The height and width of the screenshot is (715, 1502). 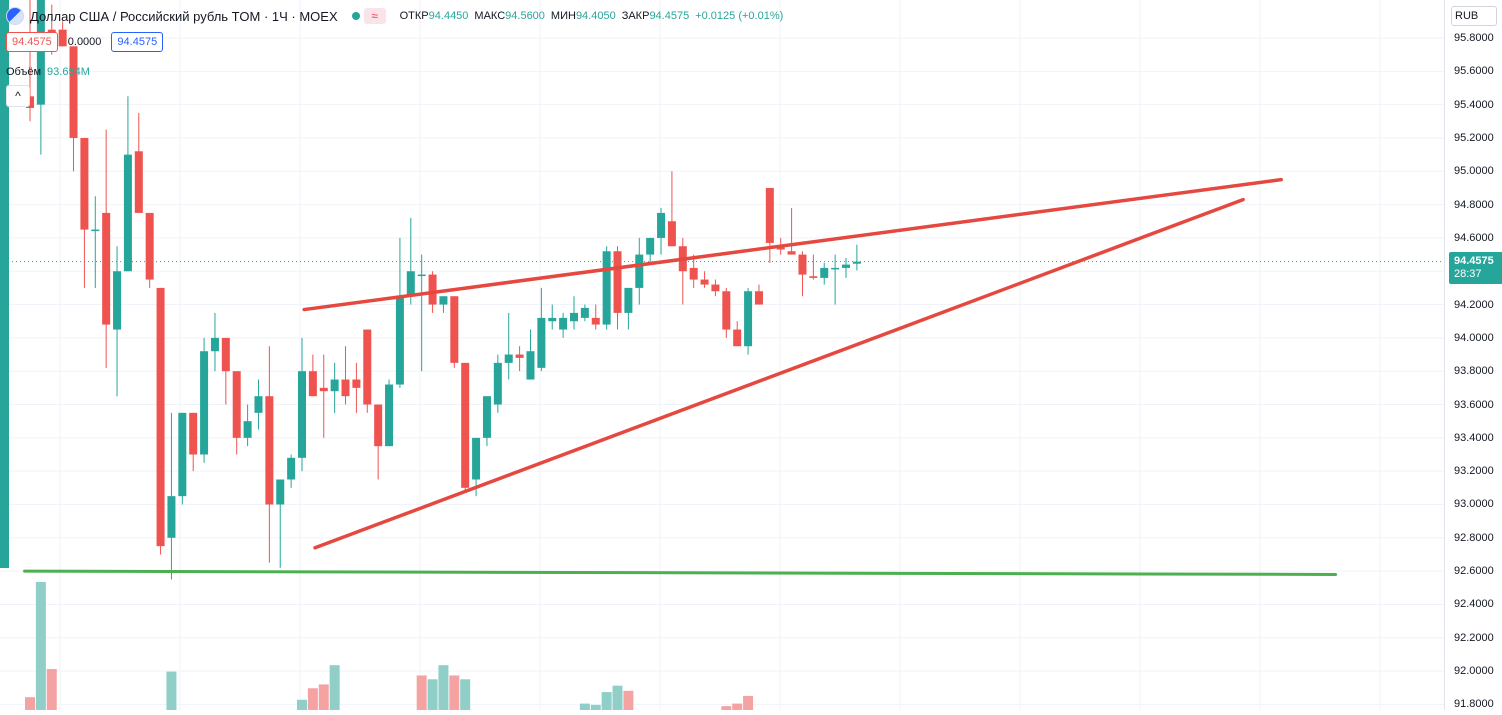 I want to click on buy-price-button: 94.4575, so click(x=137, y=42).